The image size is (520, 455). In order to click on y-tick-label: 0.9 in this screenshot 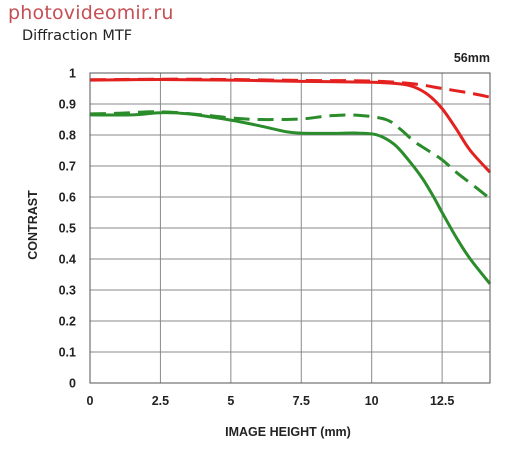, I will do `click(67, 105)`.